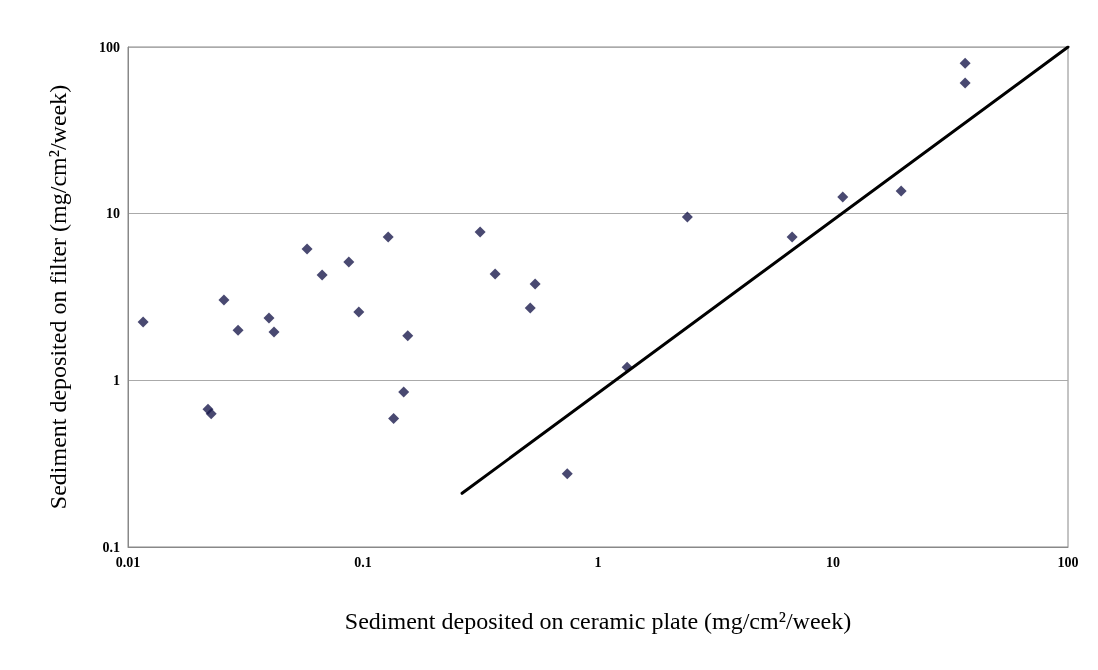 This screenshot has height=670, width=1098. What do you see at coordinates (128, 562) in the screenshot?
I see `x-tick-label: 0.01` at bounding box center [128, 562].